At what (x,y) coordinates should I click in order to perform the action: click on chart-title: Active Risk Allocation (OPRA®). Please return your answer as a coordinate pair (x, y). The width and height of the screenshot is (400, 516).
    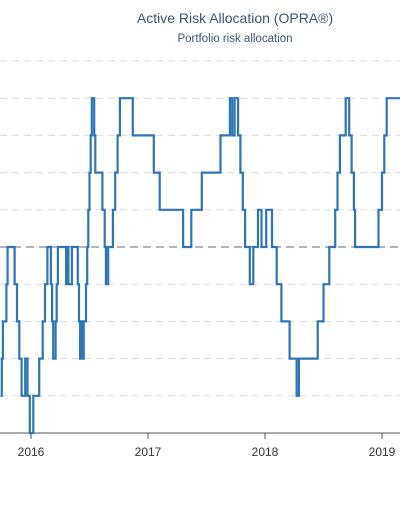
    Looking at the image, I should click on (235, 18).